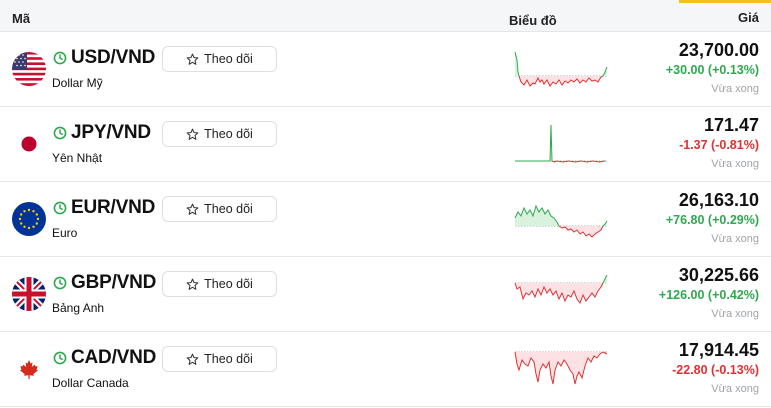 Image resolution: width=771 pixels, height=408 pixels. I want to click on header-accent, so click(725, 1).